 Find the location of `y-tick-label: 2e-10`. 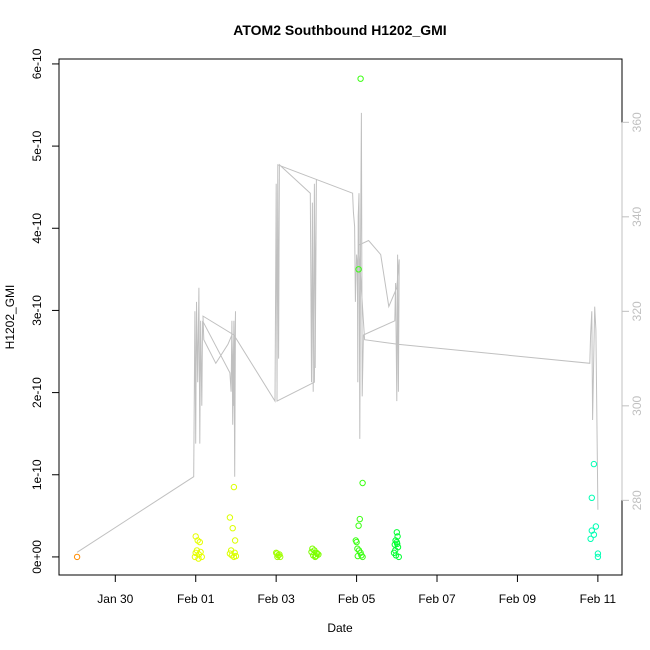

y-tick-label: 2e-10 is located at coordinates (37, 392).